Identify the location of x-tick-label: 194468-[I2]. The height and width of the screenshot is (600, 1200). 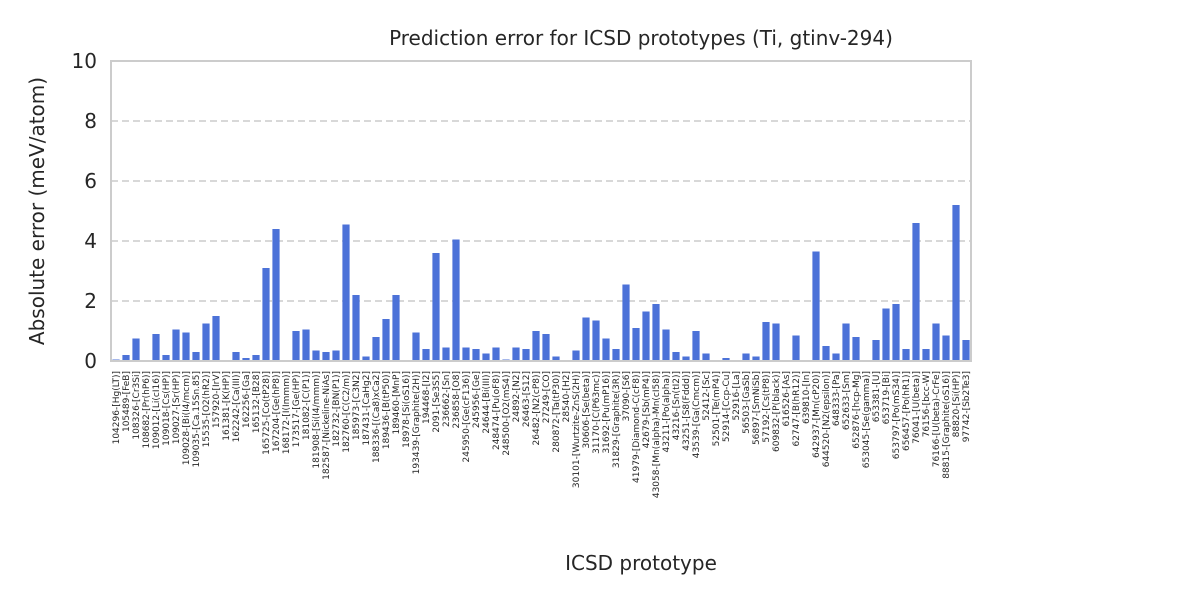
(427, 397).